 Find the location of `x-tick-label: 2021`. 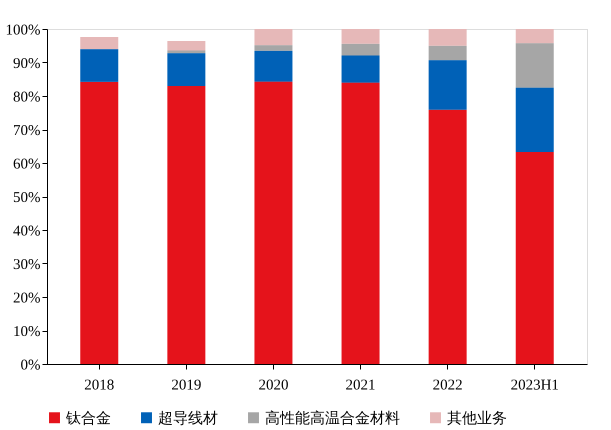

x-tick-label: 2021 is located at coordinates (361, 386).